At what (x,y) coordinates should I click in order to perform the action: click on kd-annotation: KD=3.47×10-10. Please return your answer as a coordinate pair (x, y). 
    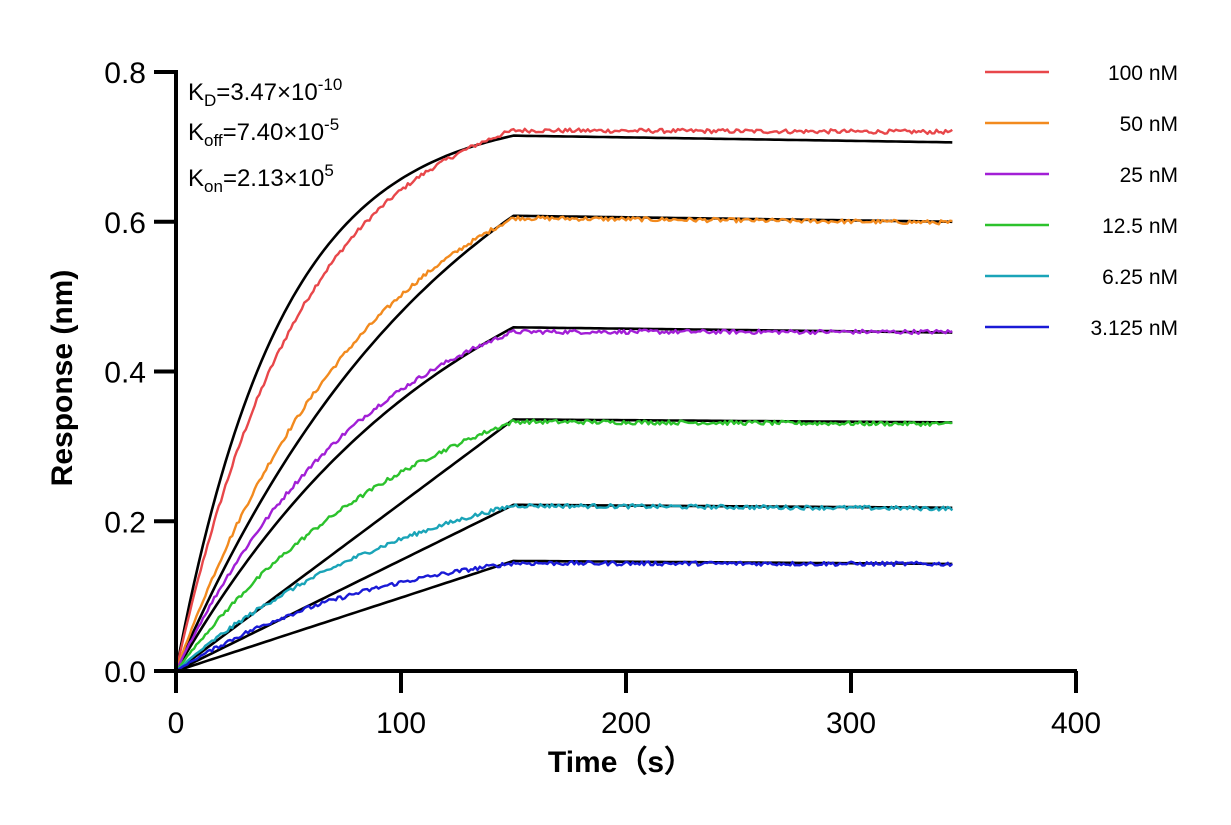
    Looking at the image, I should click on (265, 92).